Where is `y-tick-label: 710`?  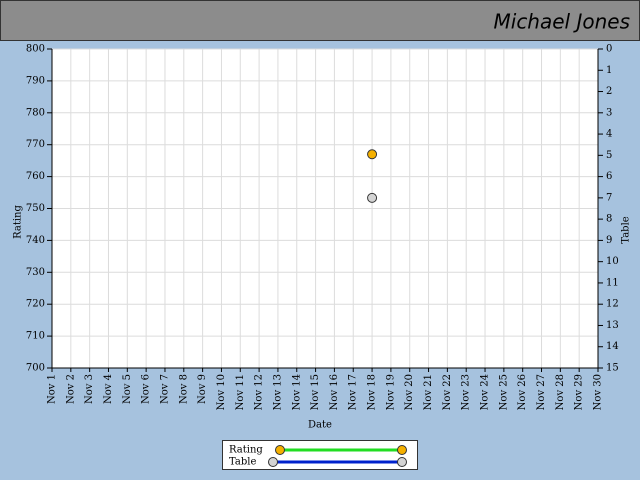 y-tick-label: 710 is located at coordinates (35, 336).